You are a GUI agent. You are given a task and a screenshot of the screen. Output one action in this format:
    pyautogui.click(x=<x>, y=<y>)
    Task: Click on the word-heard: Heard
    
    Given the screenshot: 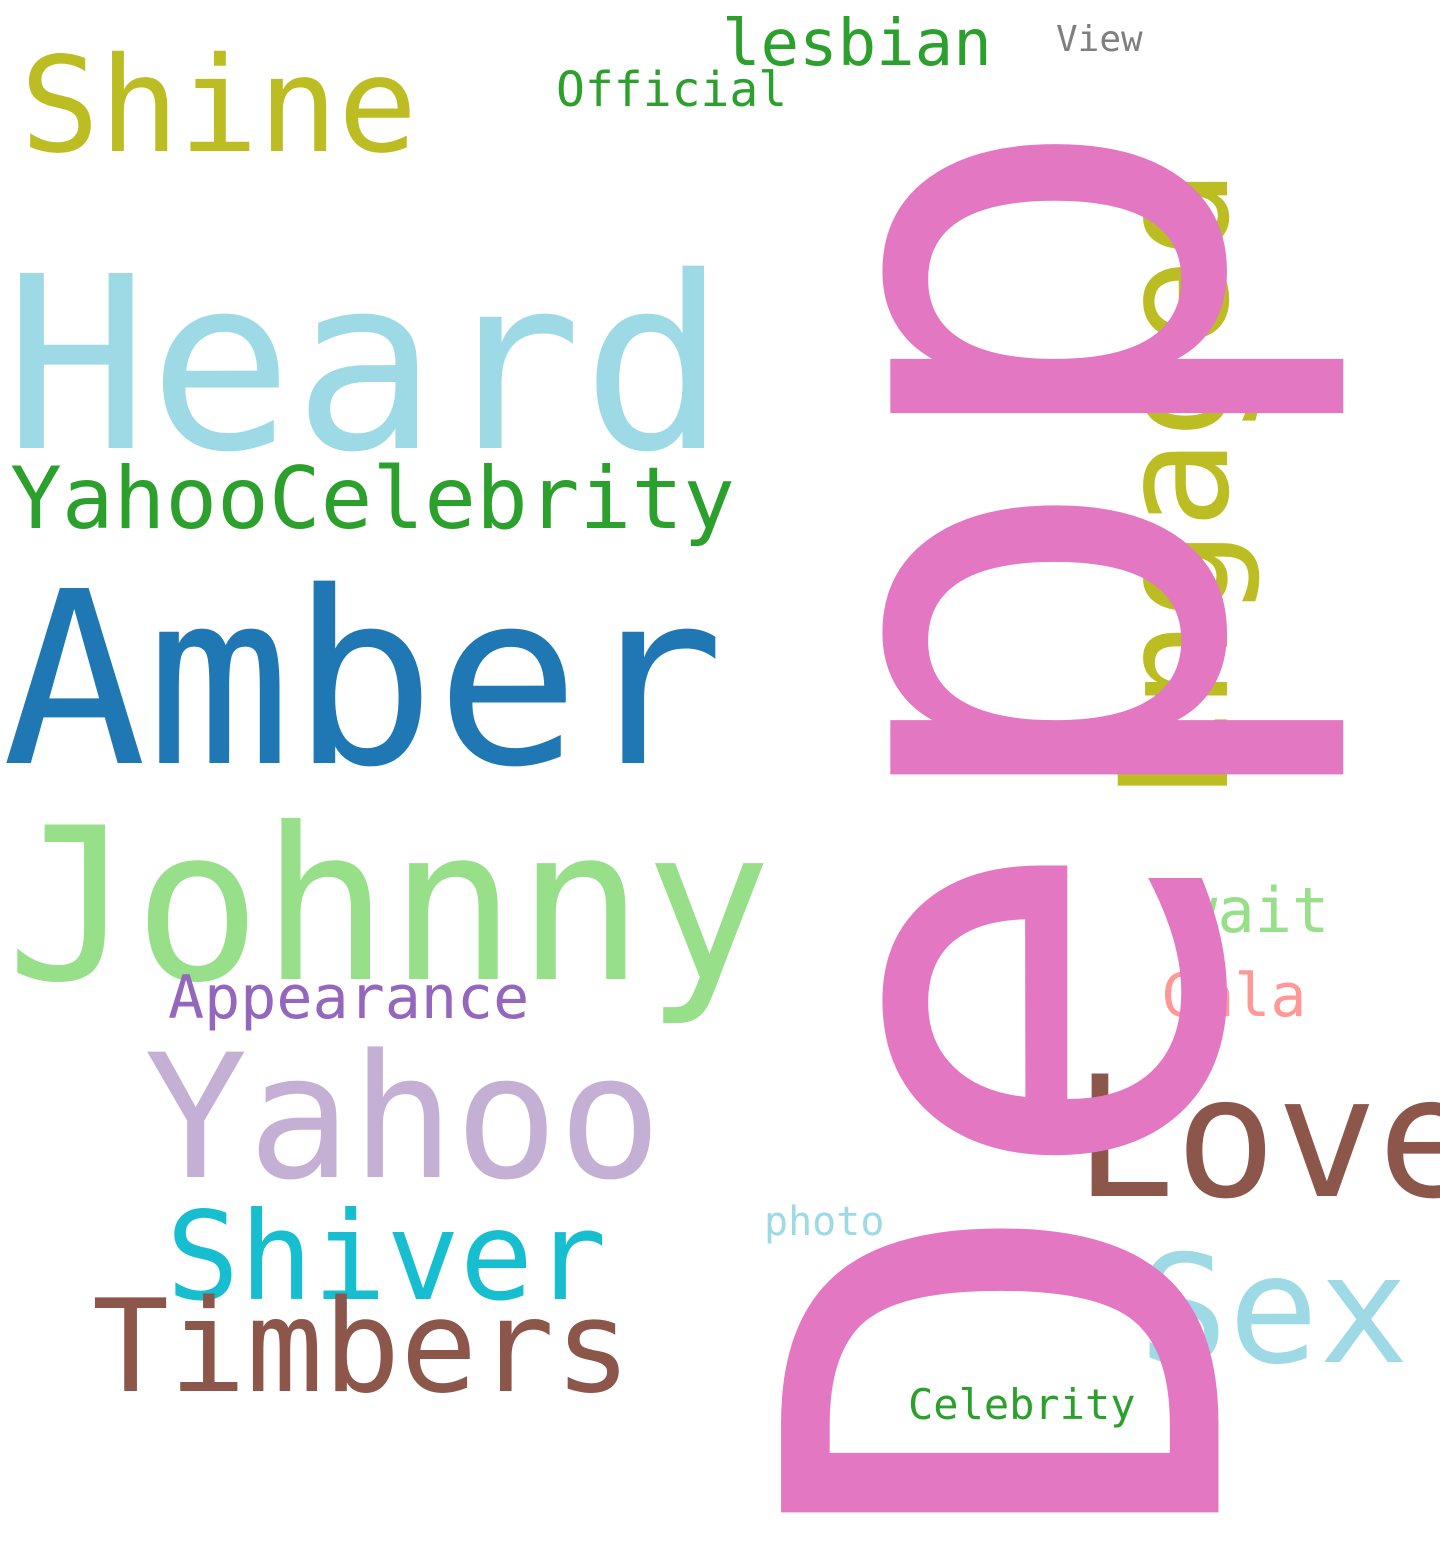 What is the action you would take?
    pyautogui.click(x=365, y=365)
    